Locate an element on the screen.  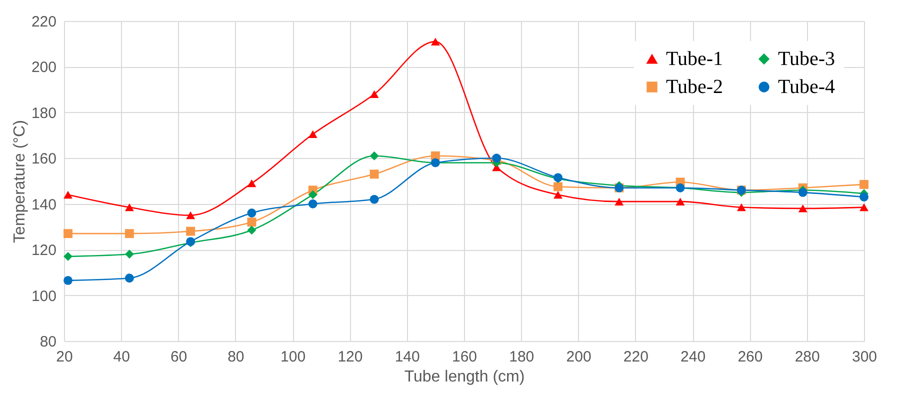
x-tick-label: 60 is located at coordinates (179, 357).